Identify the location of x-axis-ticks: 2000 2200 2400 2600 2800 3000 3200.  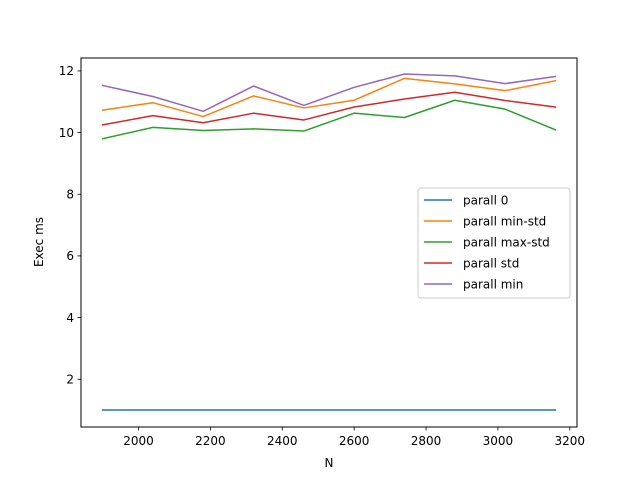
(354, 437).